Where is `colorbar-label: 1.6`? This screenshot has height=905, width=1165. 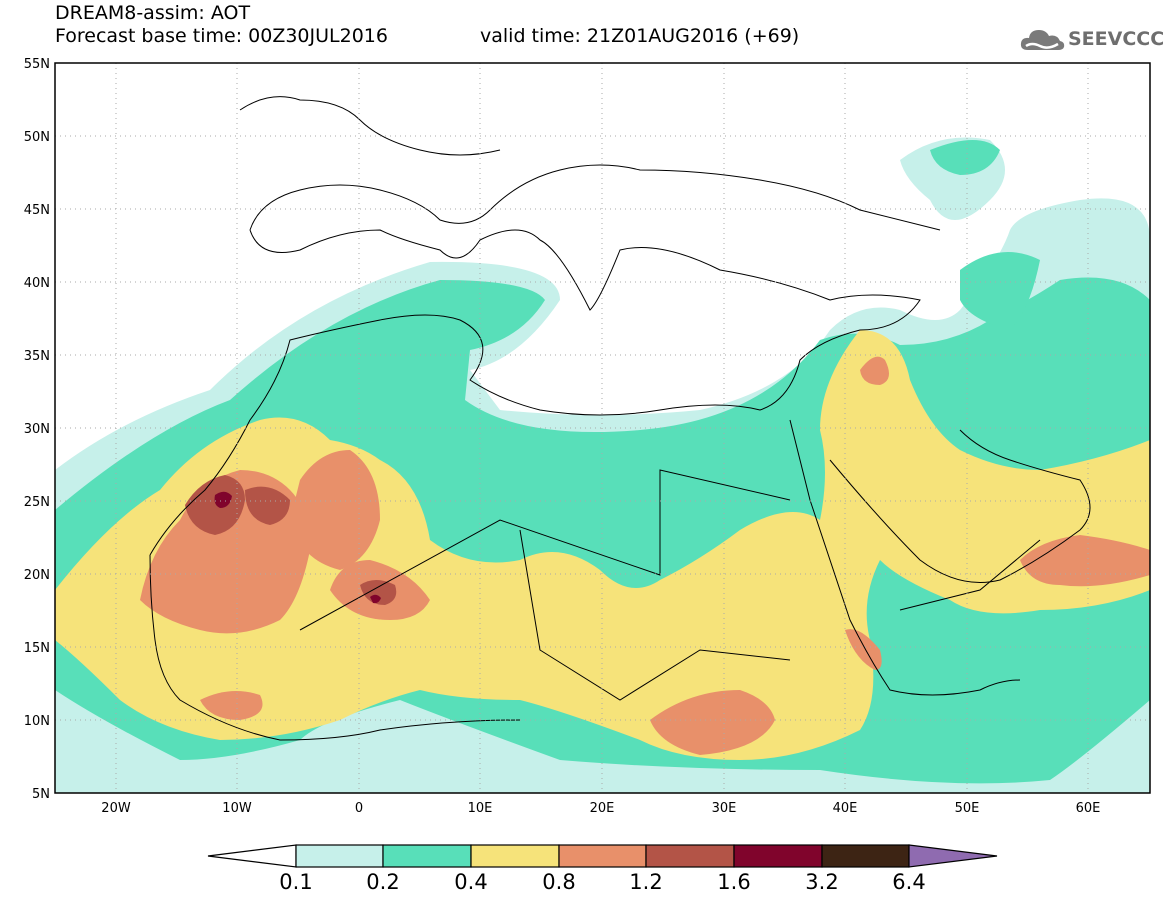
colorbar-label: 1.6 is located at coordinates (734, 882).